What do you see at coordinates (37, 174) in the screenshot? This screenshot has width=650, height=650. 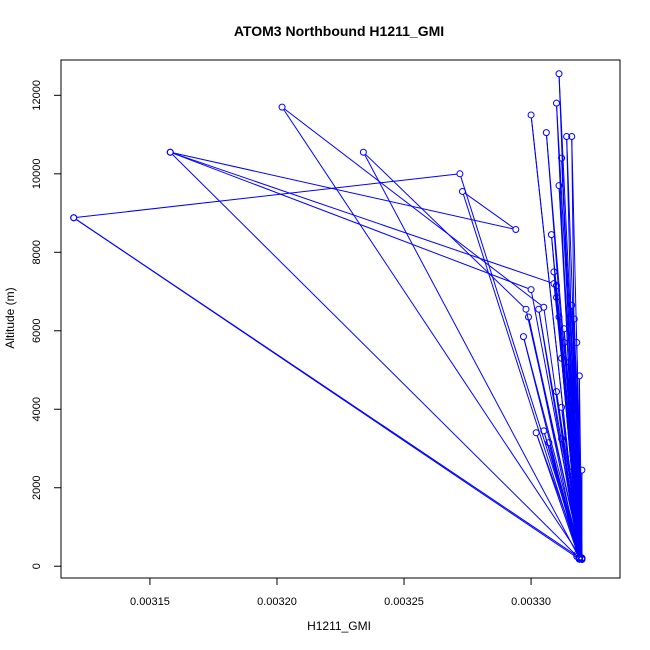 I see `y-tick-label: 10000` at bounding box center [37, 174].